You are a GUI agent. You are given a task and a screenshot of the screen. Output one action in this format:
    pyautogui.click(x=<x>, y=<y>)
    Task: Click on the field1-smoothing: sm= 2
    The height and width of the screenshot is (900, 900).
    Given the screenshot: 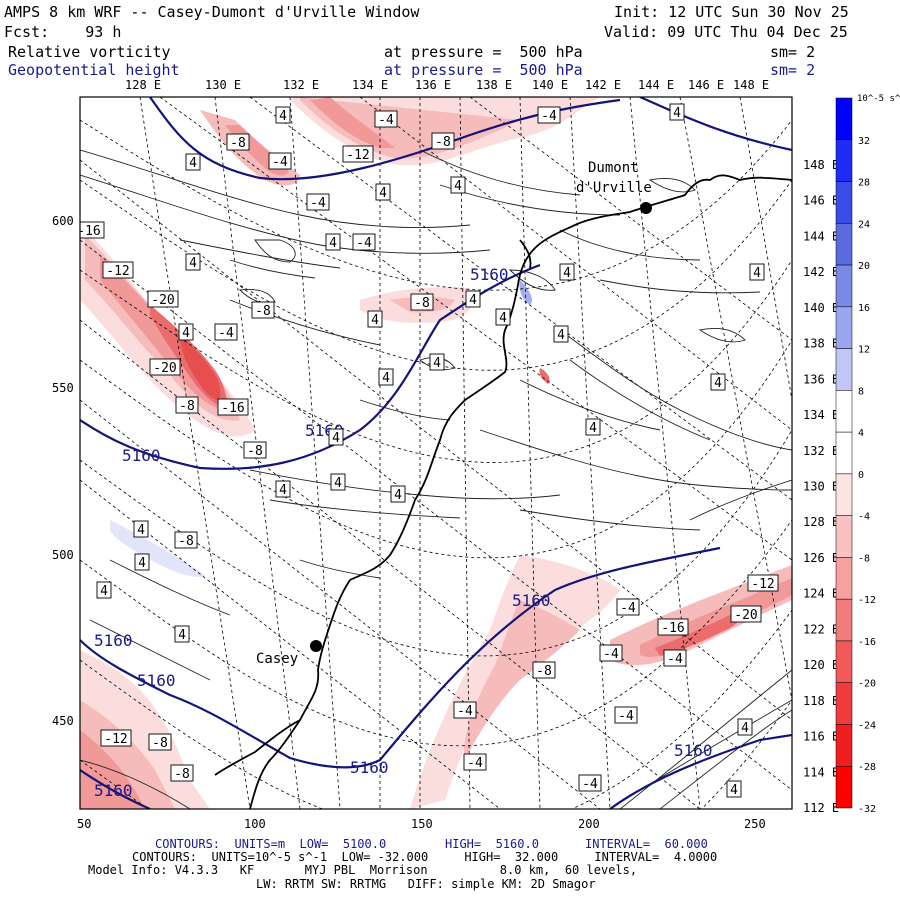 What is the action you would take?
    pyautogui.click(x=793, y=52)
    